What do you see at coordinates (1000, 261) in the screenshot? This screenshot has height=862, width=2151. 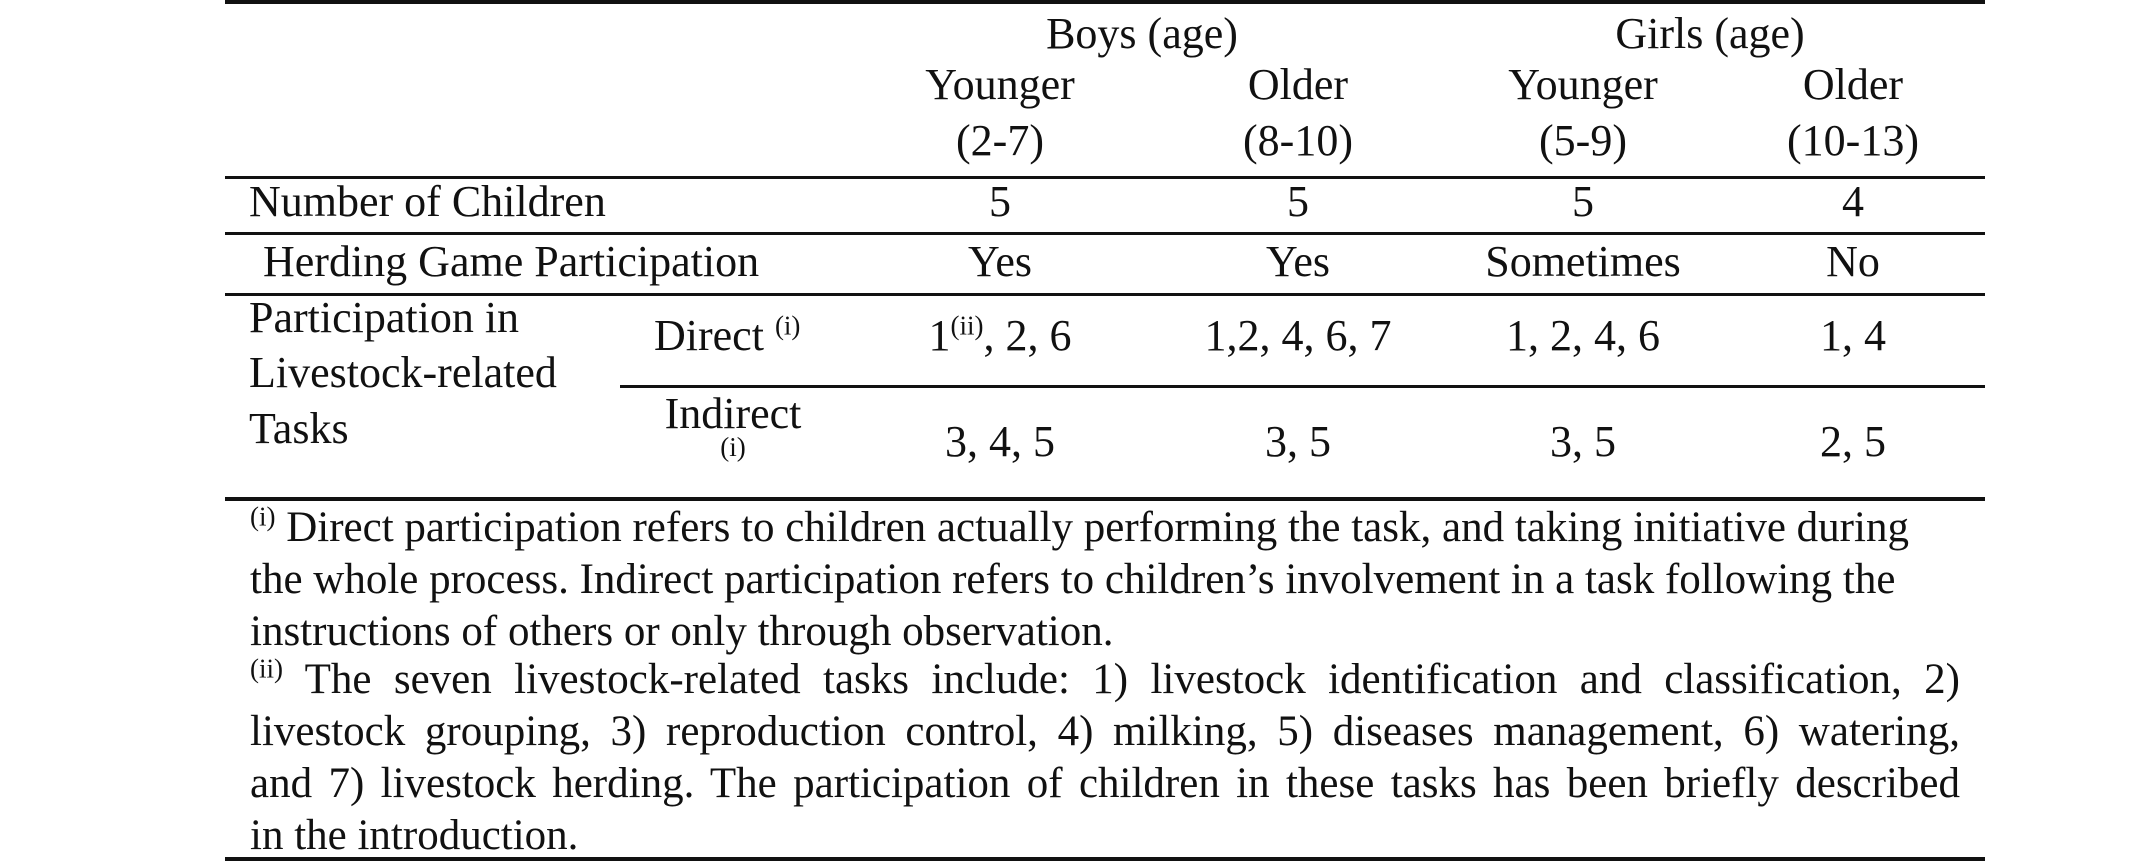 I see `cell-herding-boys-younger: Yes` at bounding box center [1000, 261].